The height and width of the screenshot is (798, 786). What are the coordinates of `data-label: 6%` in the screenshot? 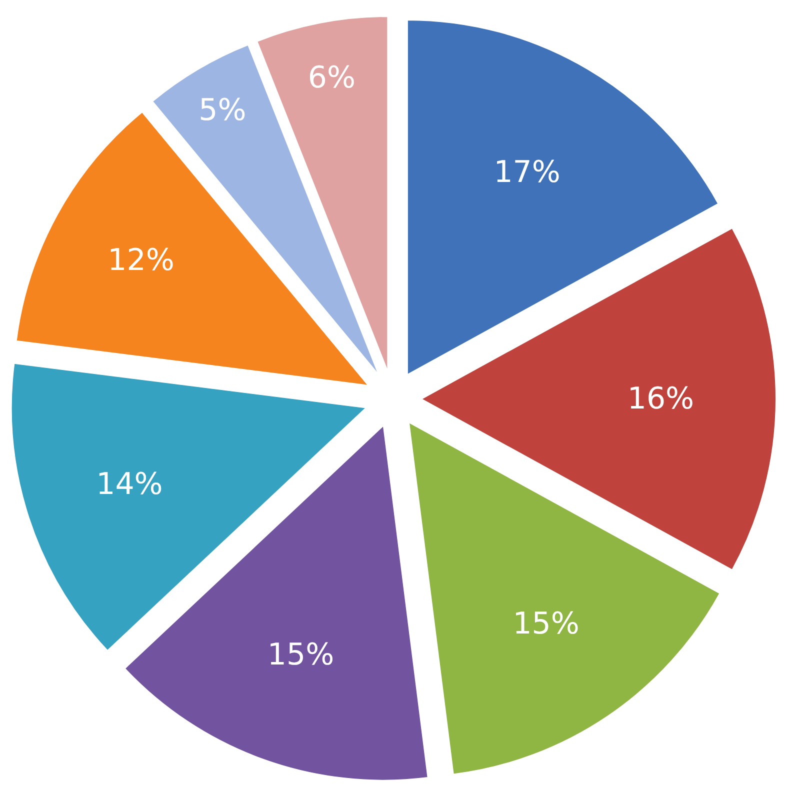 It's located at (332, 78).